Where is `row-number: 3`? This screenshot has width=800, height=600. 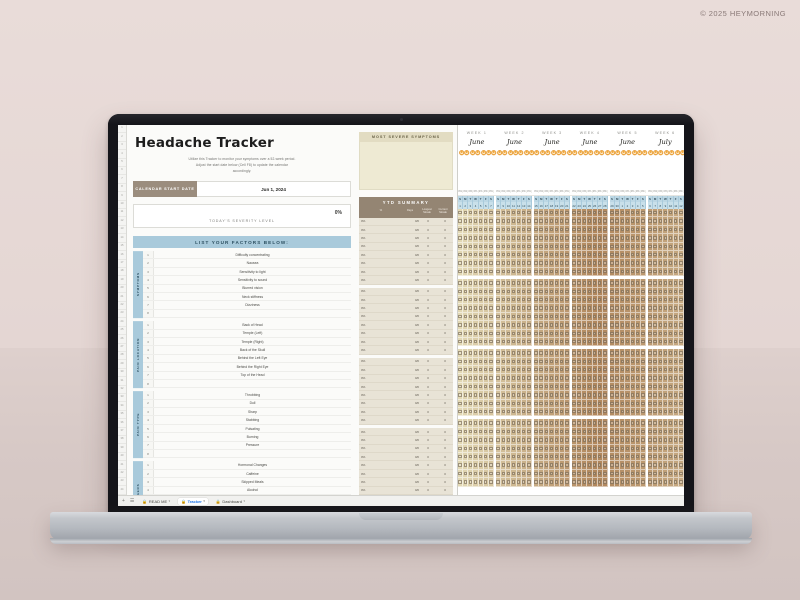 row-number: 3 is located at coordinates (122, 146).